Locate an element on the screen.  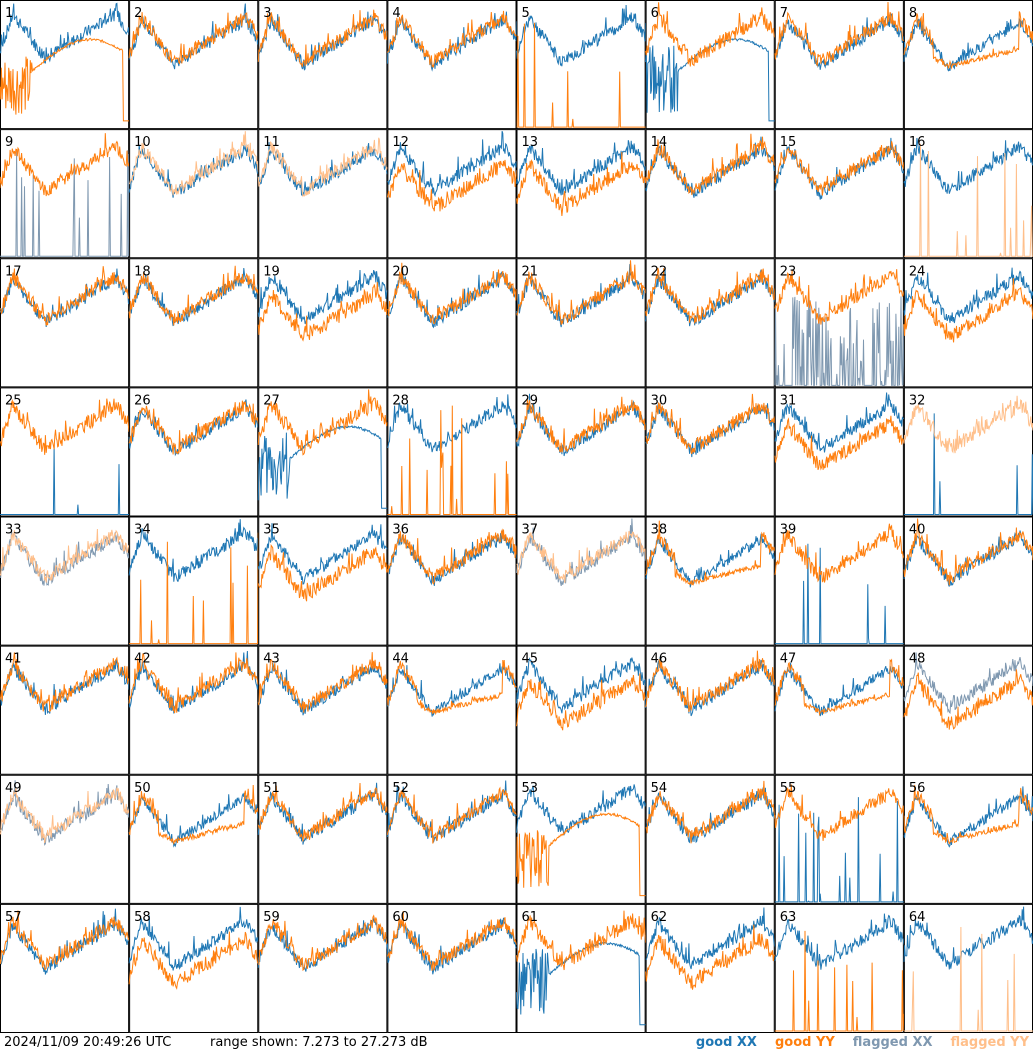
panel-label: 13 is located at coordinates (530, 142).